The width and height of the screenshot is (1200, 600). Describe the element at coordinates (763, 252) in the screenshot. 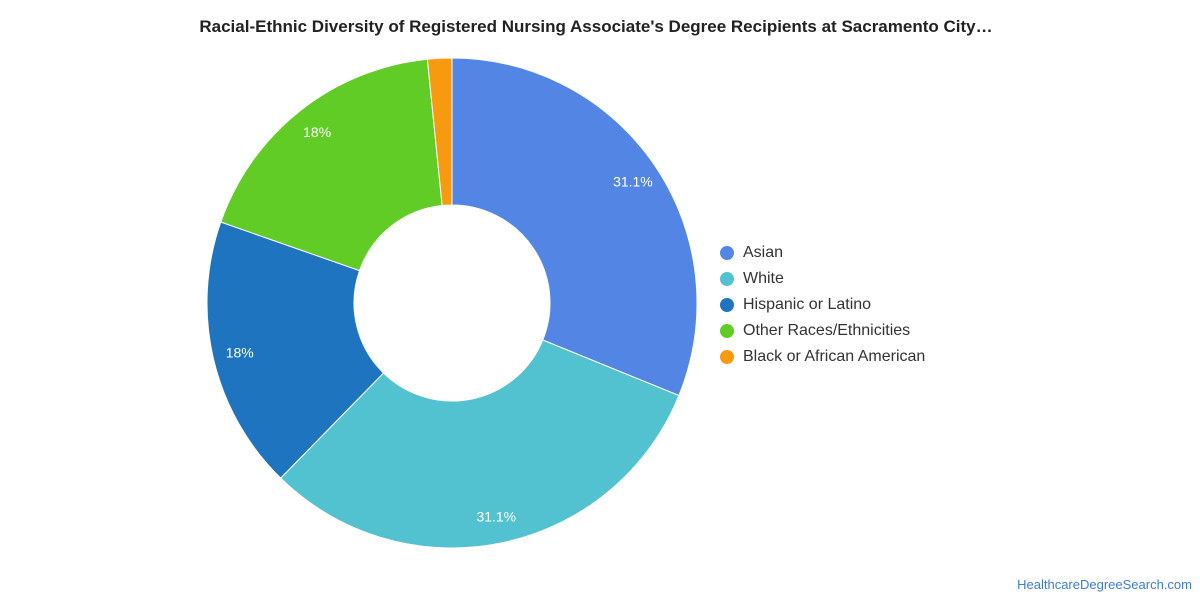

I see `legend-label: Asian` at that location.